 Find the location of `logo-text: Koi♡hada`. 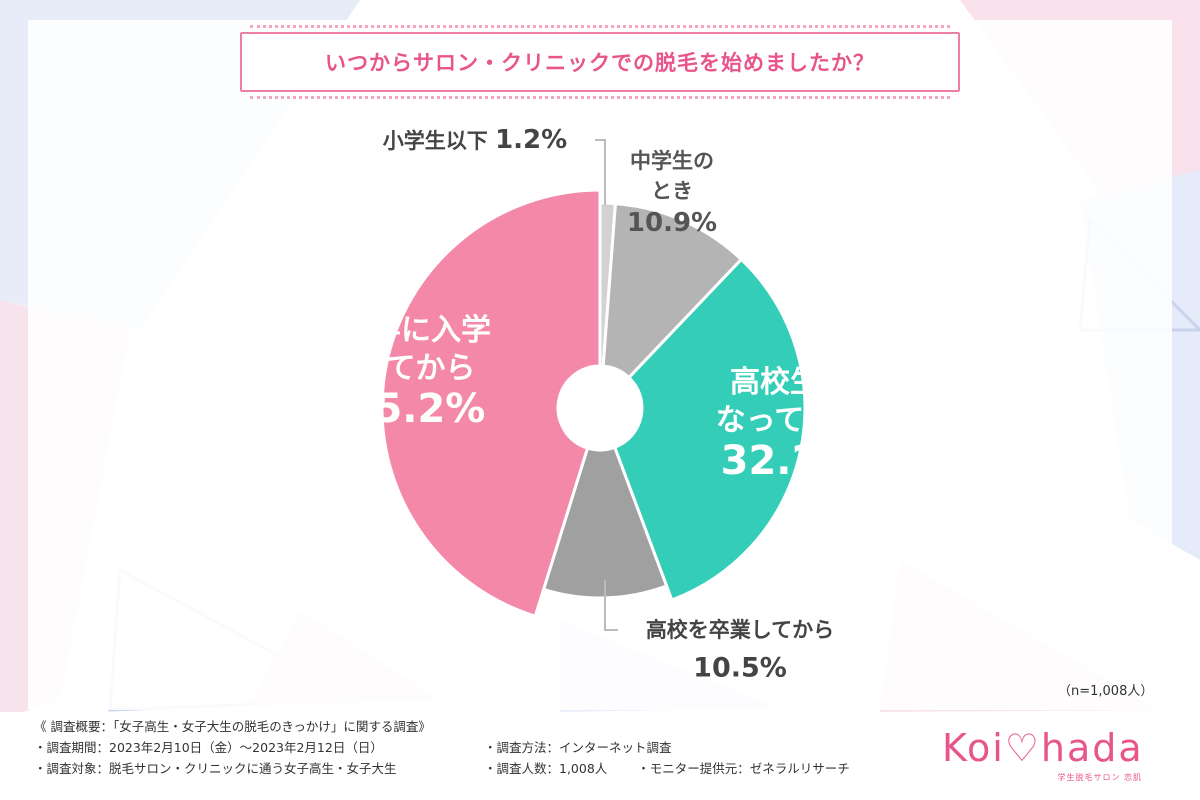

logo-text: Koi♡hada is located at coordinates (1043, 748).